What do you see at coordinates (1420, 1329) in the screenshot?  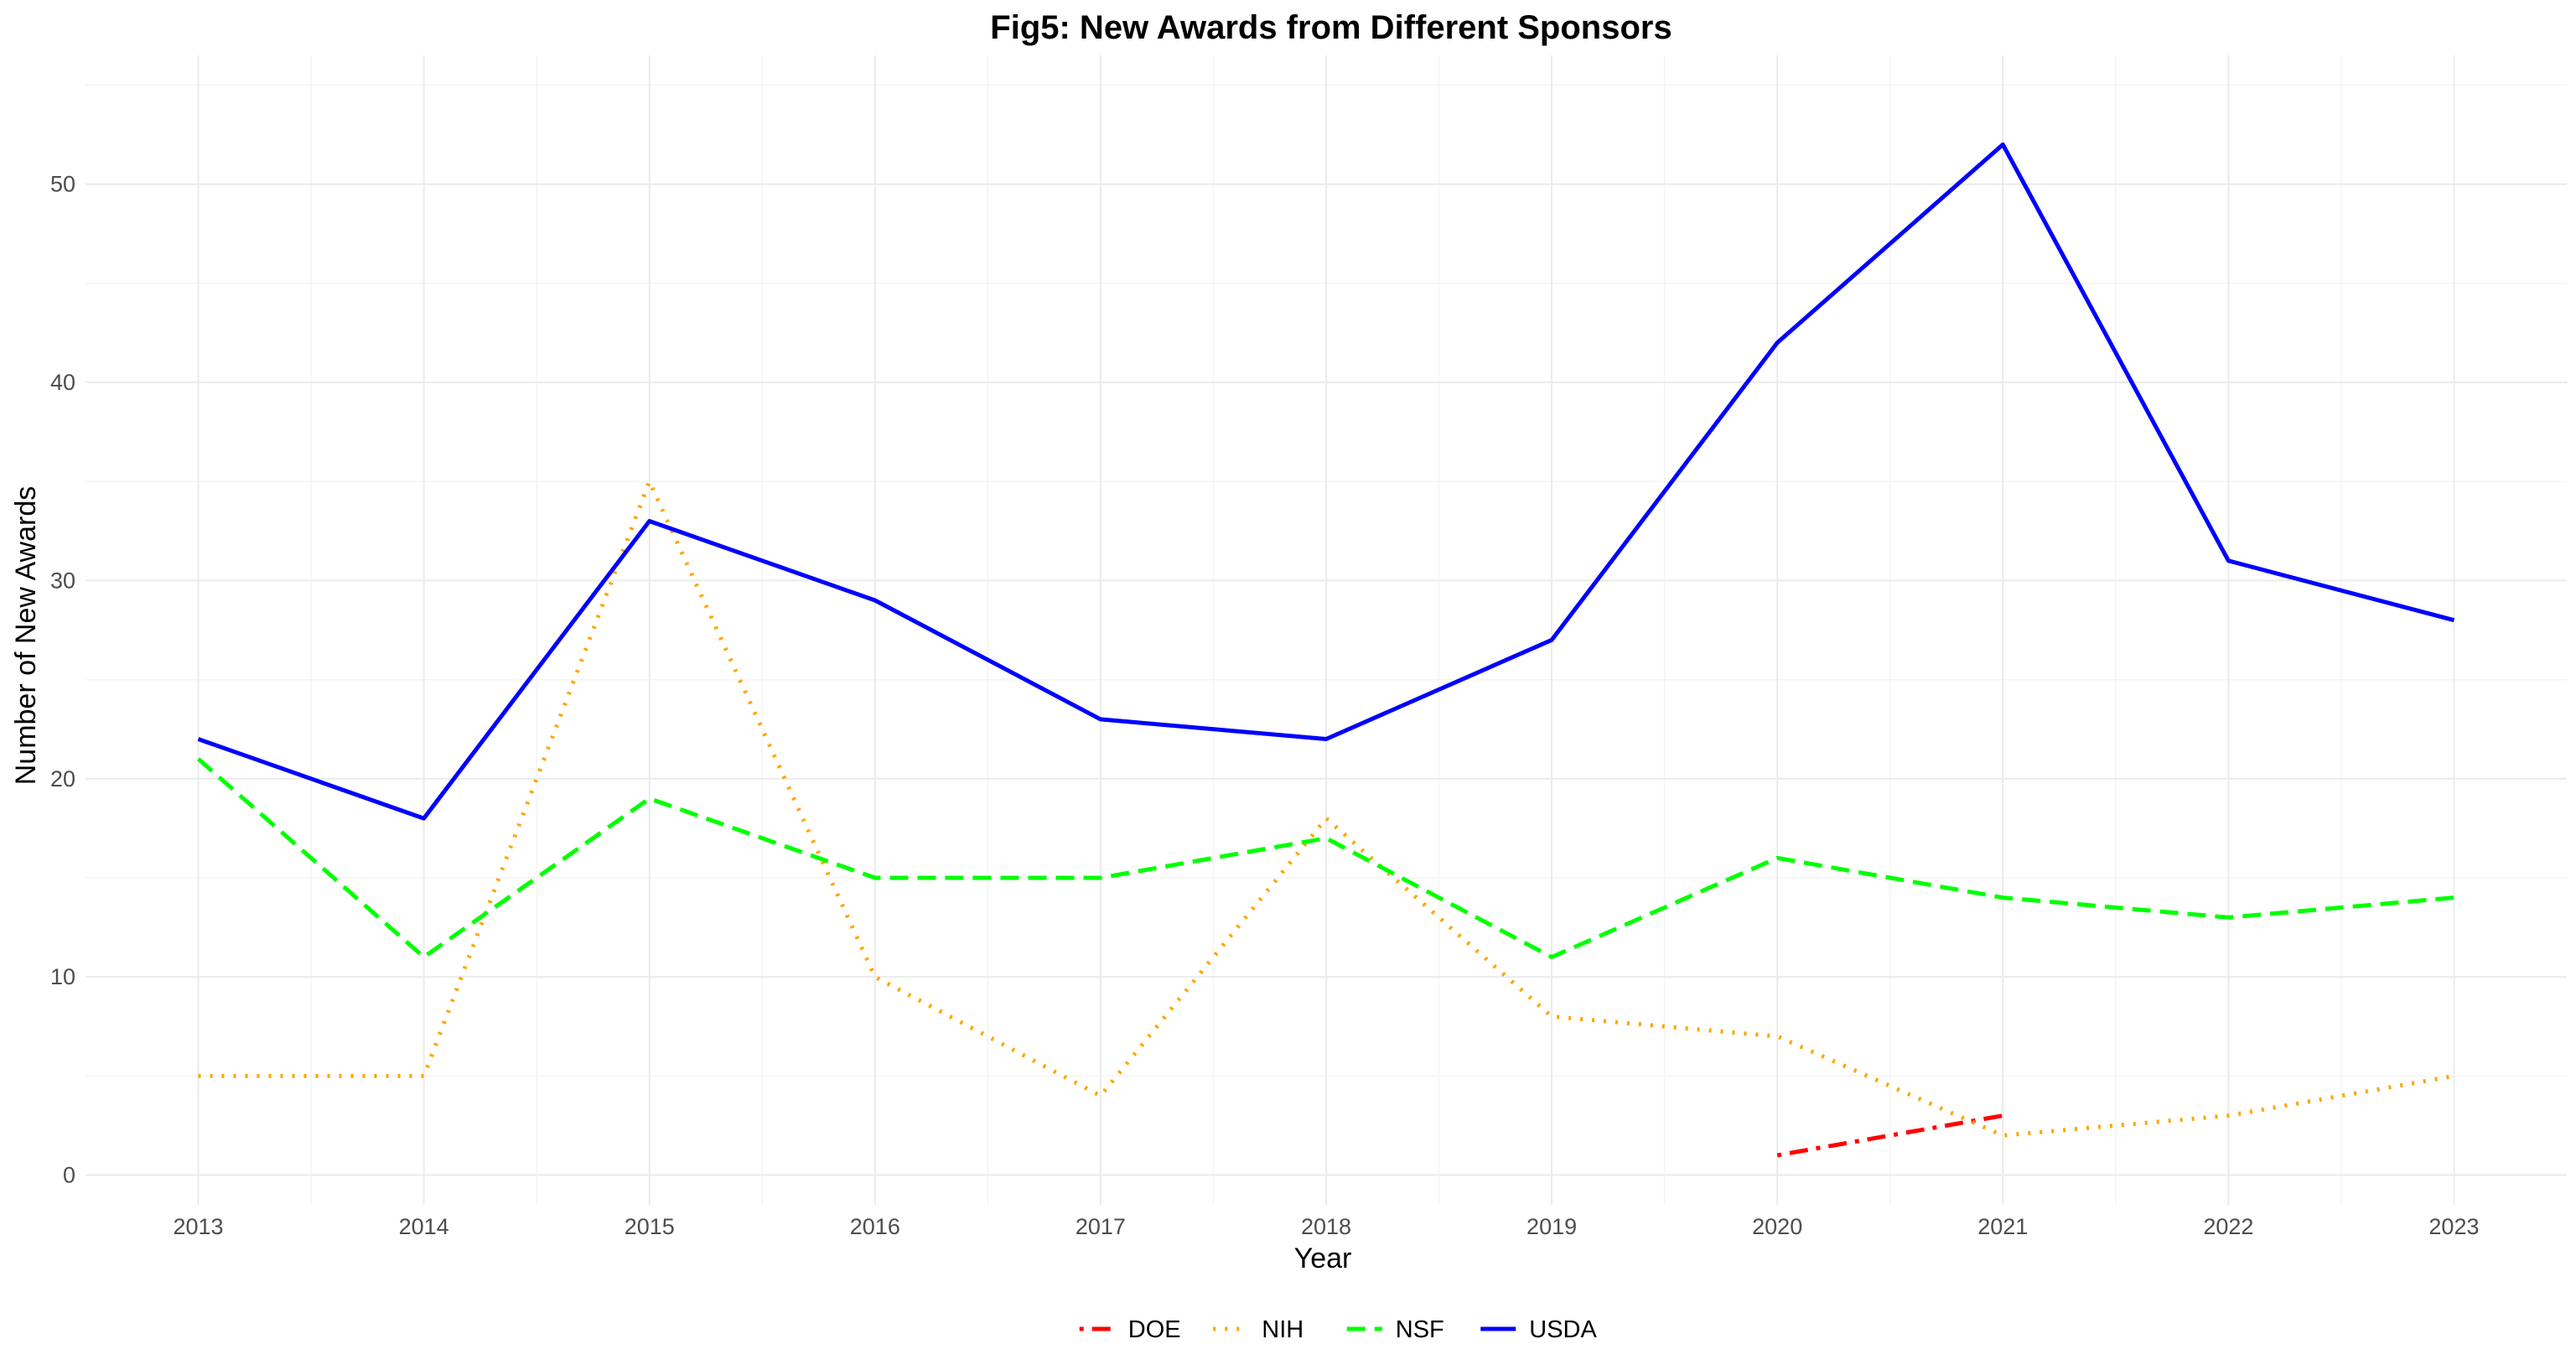 I see `legend-label: NSF` at bounding box center [1420, 1329].